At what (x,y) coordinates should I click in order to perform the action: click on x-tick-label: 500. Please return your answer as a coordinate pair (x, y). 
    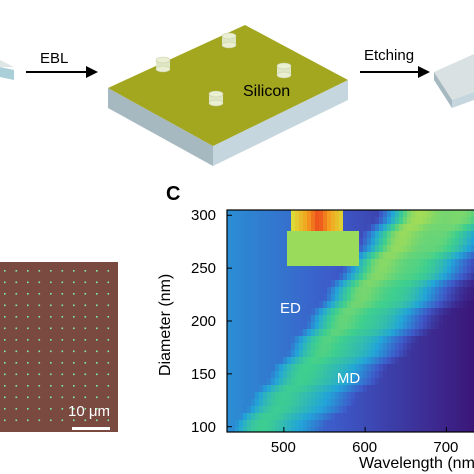
    Looking at the image, I should click on (283, 447).